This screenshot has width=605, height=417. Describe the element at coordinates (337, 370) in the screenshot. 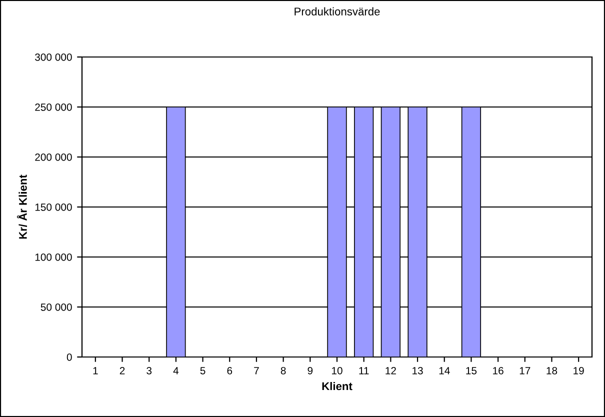

I see `x-tick-label: 10` at that location.